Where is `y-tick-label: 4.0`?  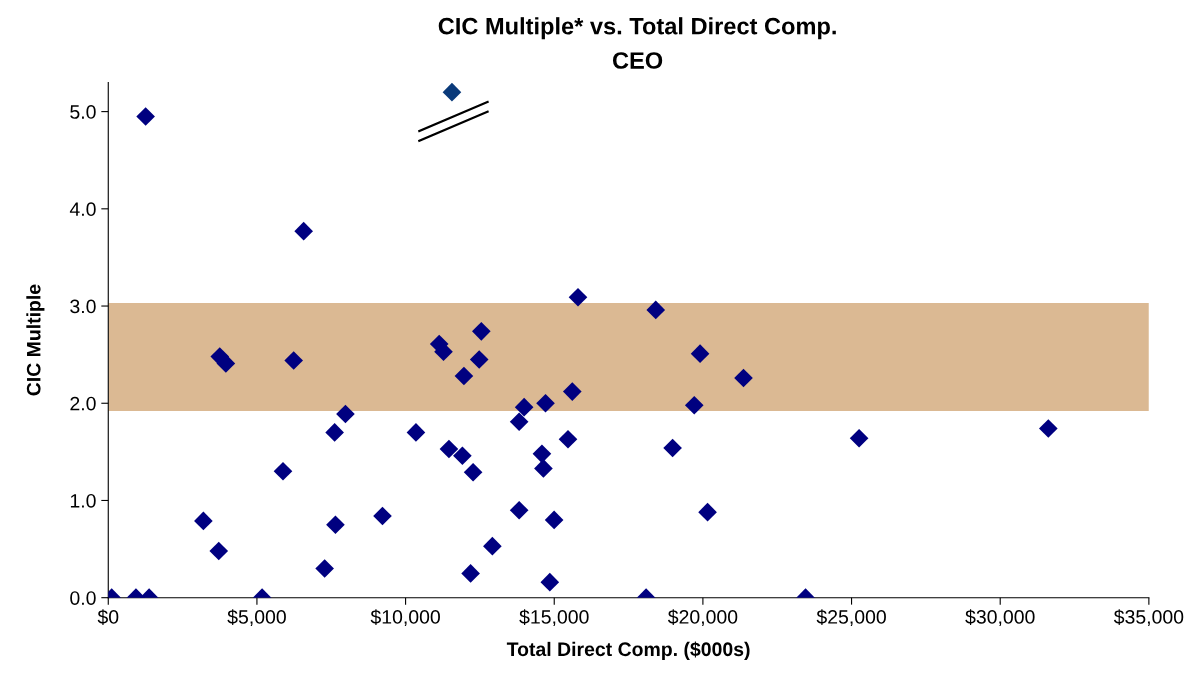
y-tick-label: 4.0 is located at coordinates (82, 209).